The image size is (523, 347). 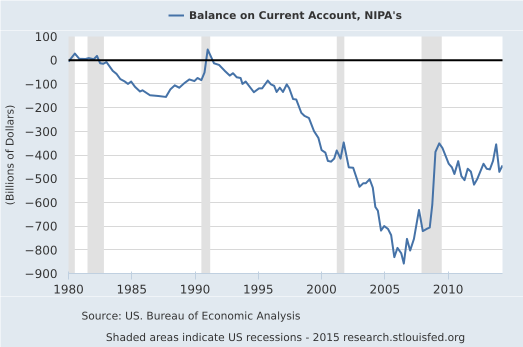 I want to click on y-tick-label: −900, so click(x=41, y=274).